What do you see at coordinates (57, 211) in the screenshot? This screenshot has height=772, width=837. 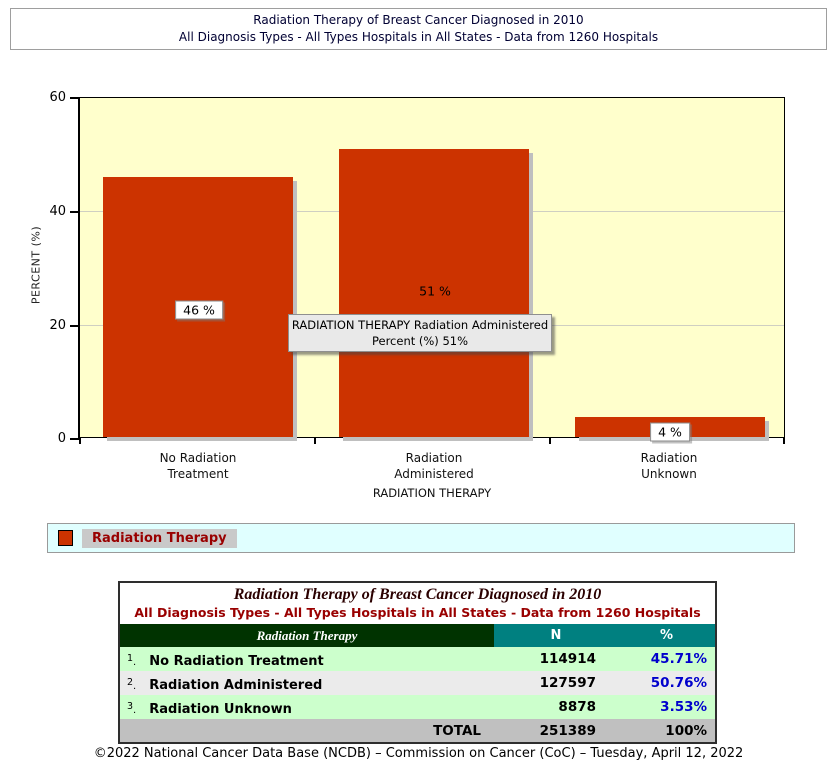 I see `y-tick-label-40: 40` at bounding box center [57, 211].